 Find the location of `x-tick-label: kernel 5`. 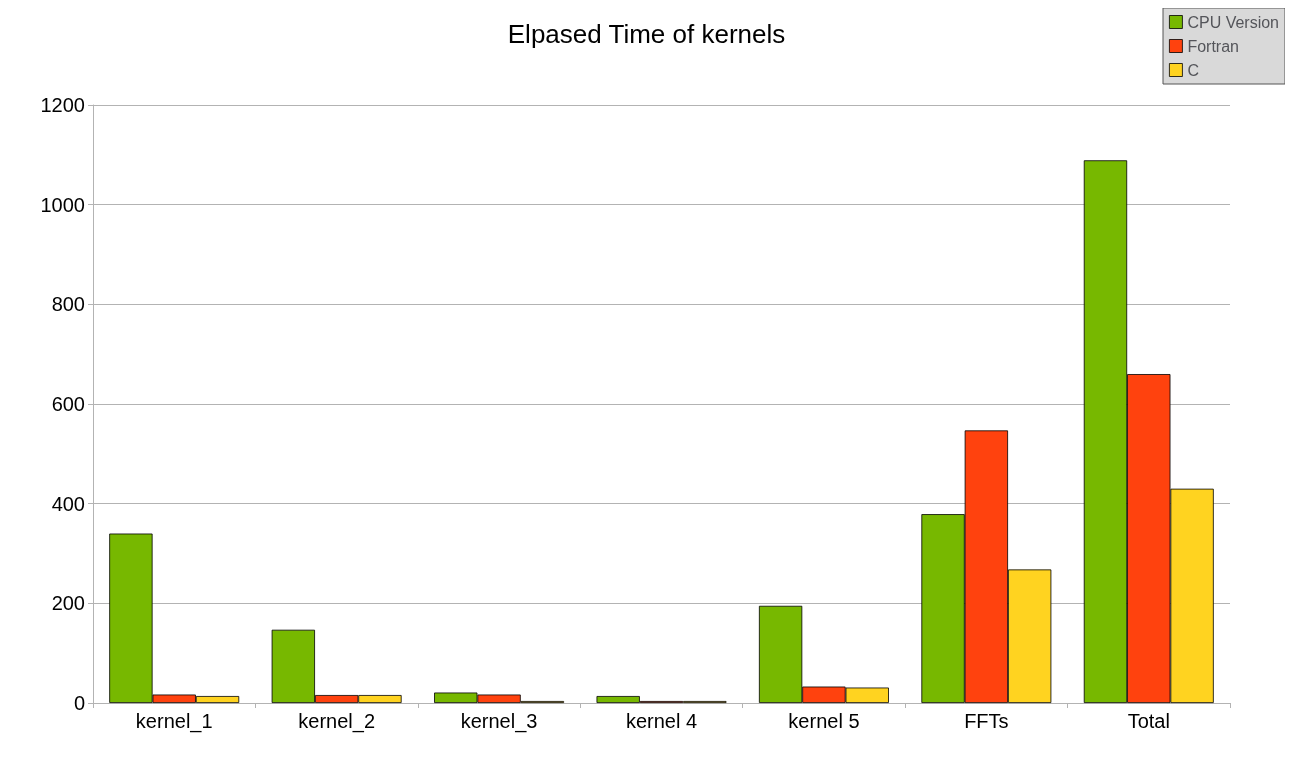

x-tick-label: kernel 5 is located at coordinates (824, 721).